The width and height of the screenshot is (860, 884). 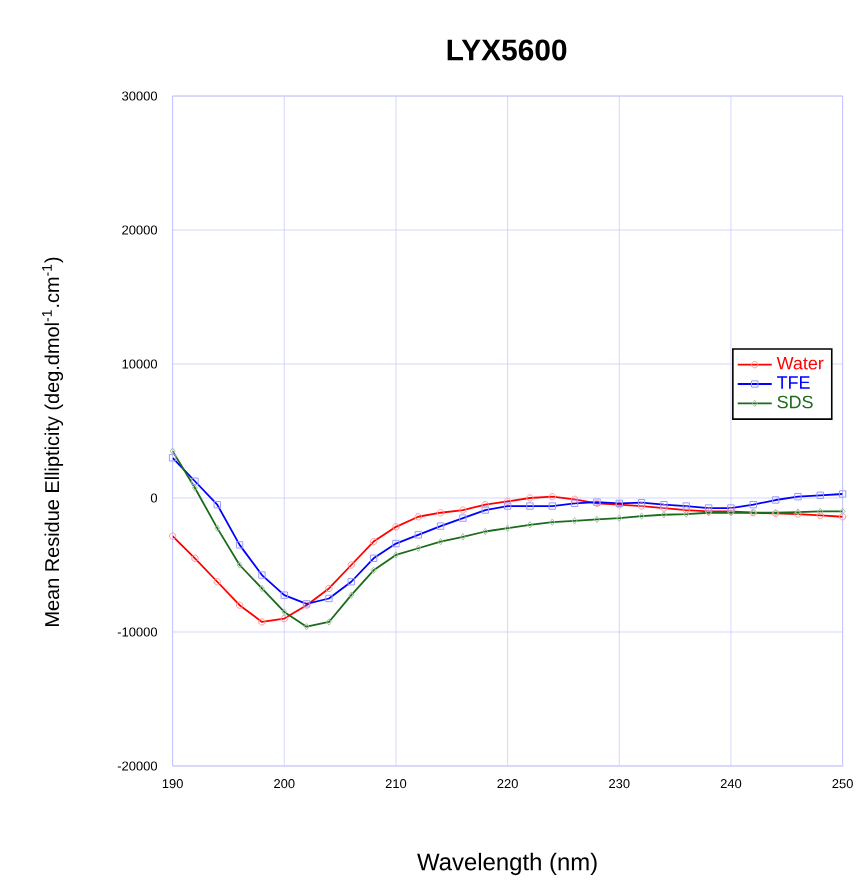 What do you see at coordinates (52, 441) in the screenshot?
I see `y-axis-title: Mean Residue Ellipticity (deg.dmol$^{-1}$.cm$^{-1}$)` at bounding box center [52, 441].